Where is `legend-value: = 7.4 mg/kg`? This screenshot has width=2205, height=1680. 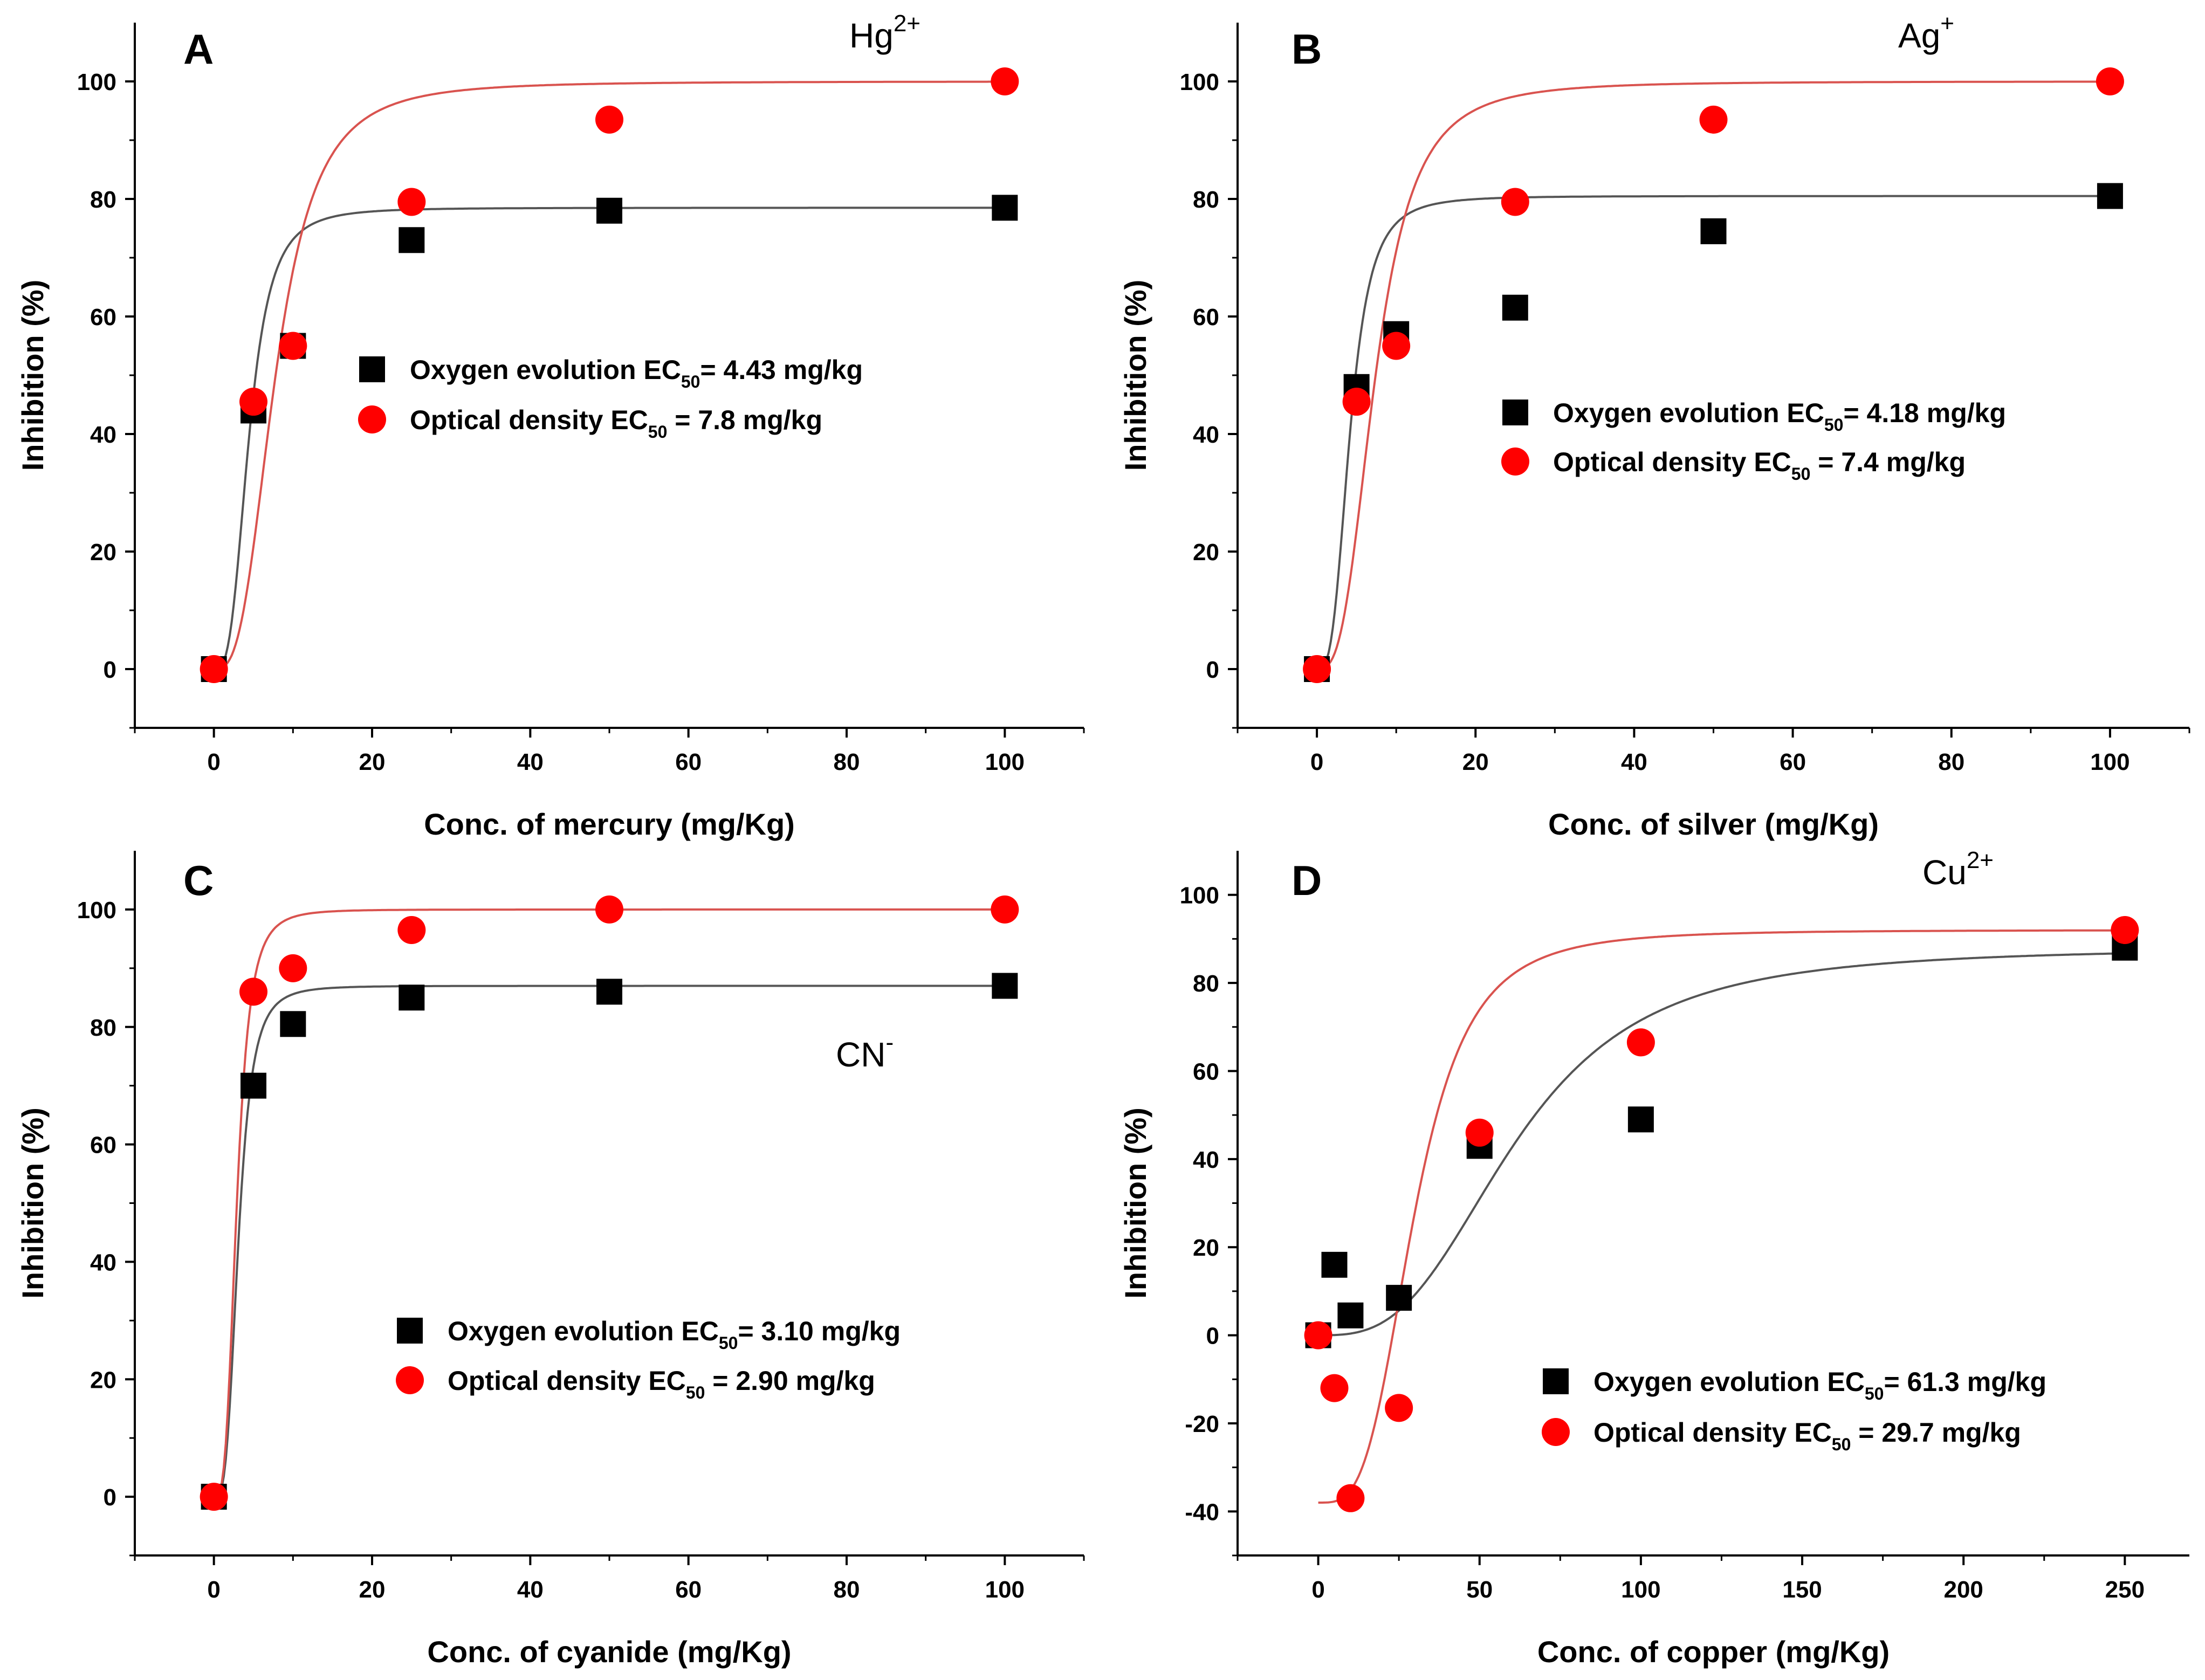
legend-value: = 7.4 mg/kg is located at coordinates (1888, 462).